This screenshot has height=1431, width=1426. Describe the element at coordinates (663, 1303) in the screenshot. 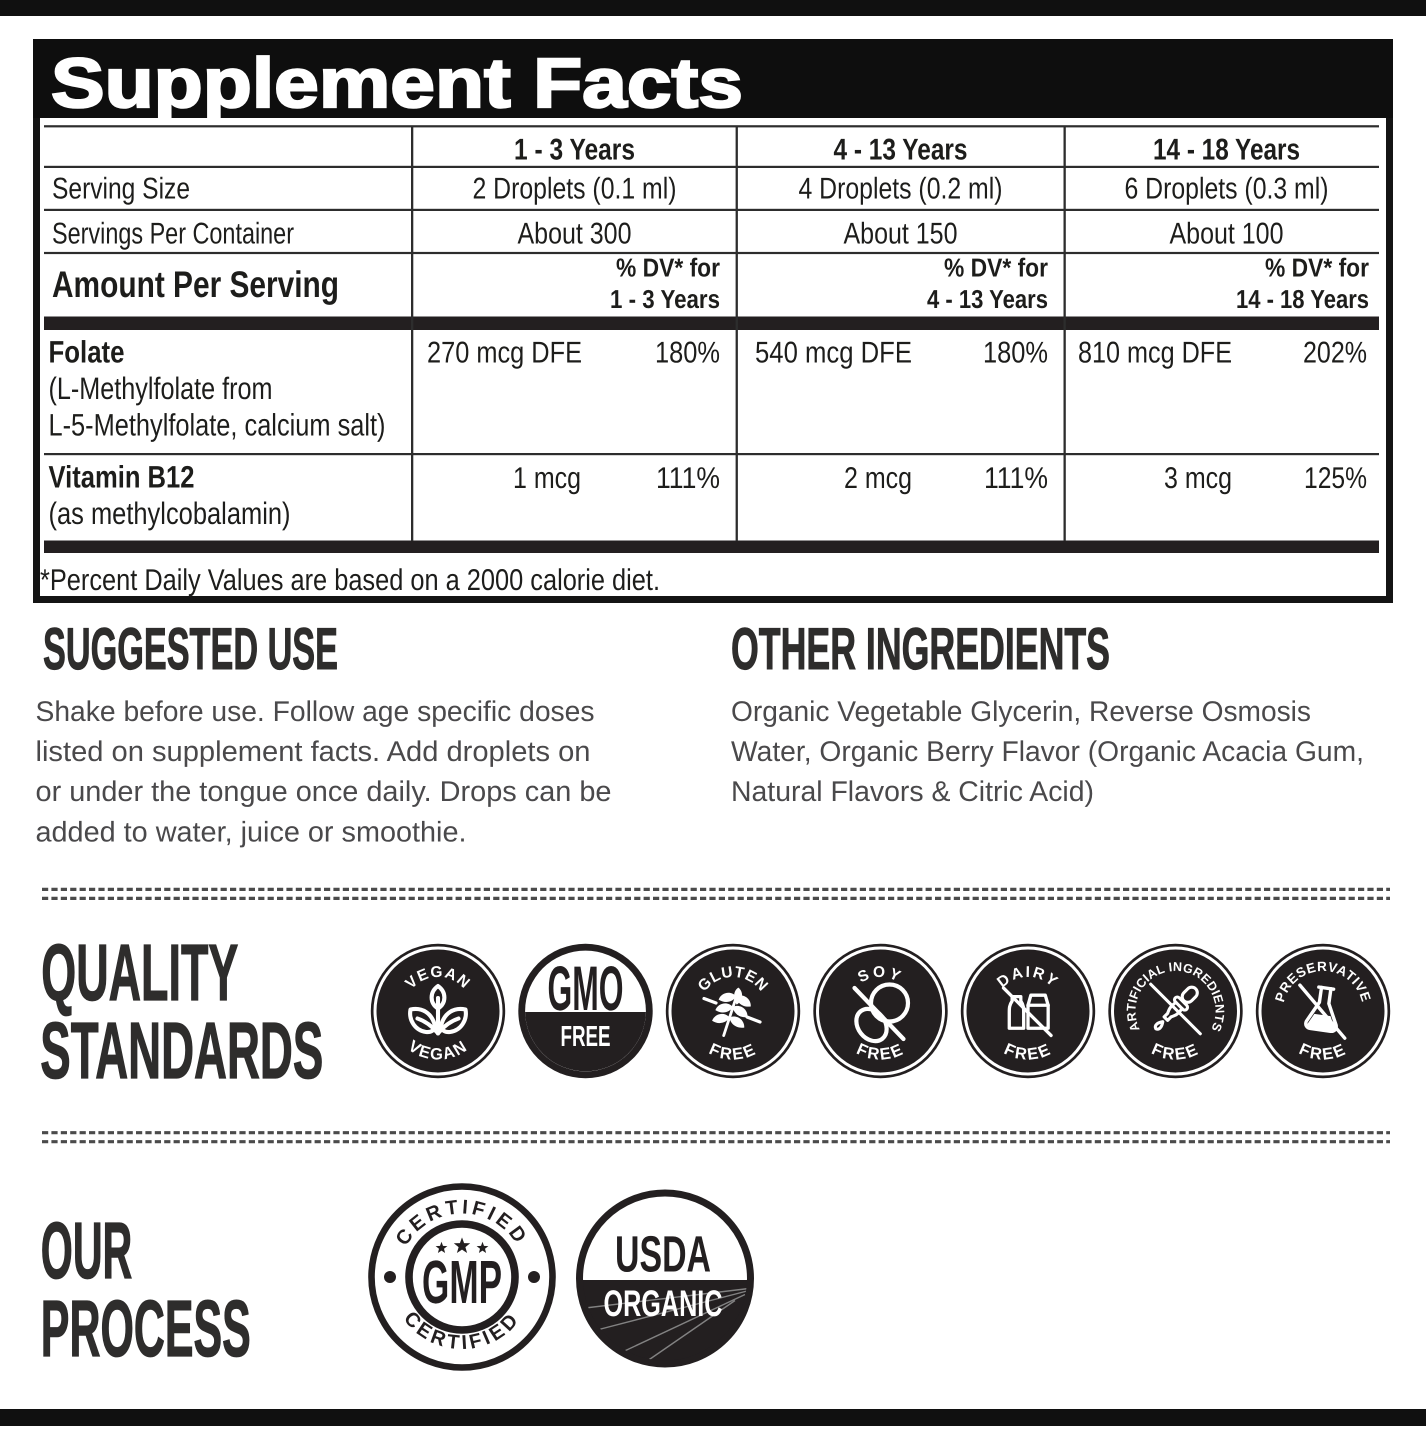

I see `svg-text: ORGANIC` at that location.